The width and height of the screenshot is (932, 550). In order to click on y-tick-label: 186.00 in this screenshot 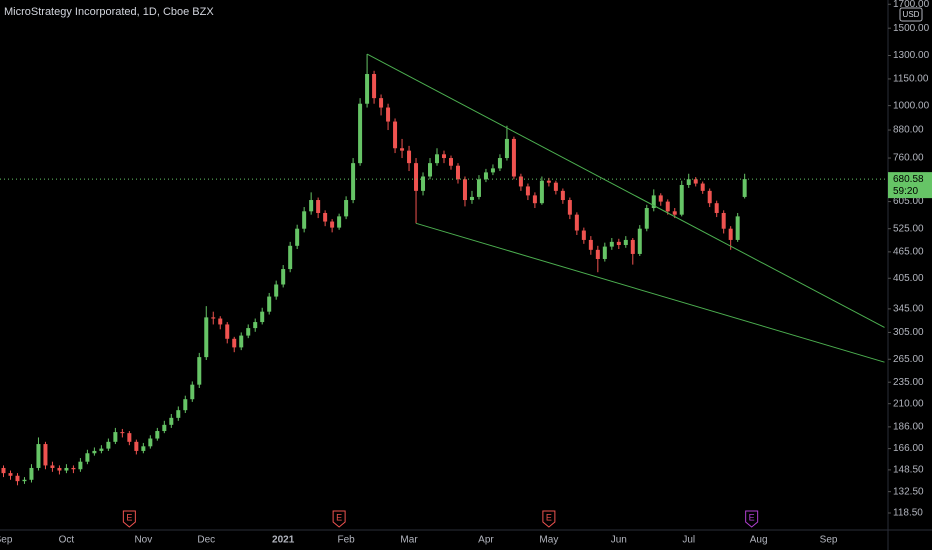, I will do `click(908, 427)`.